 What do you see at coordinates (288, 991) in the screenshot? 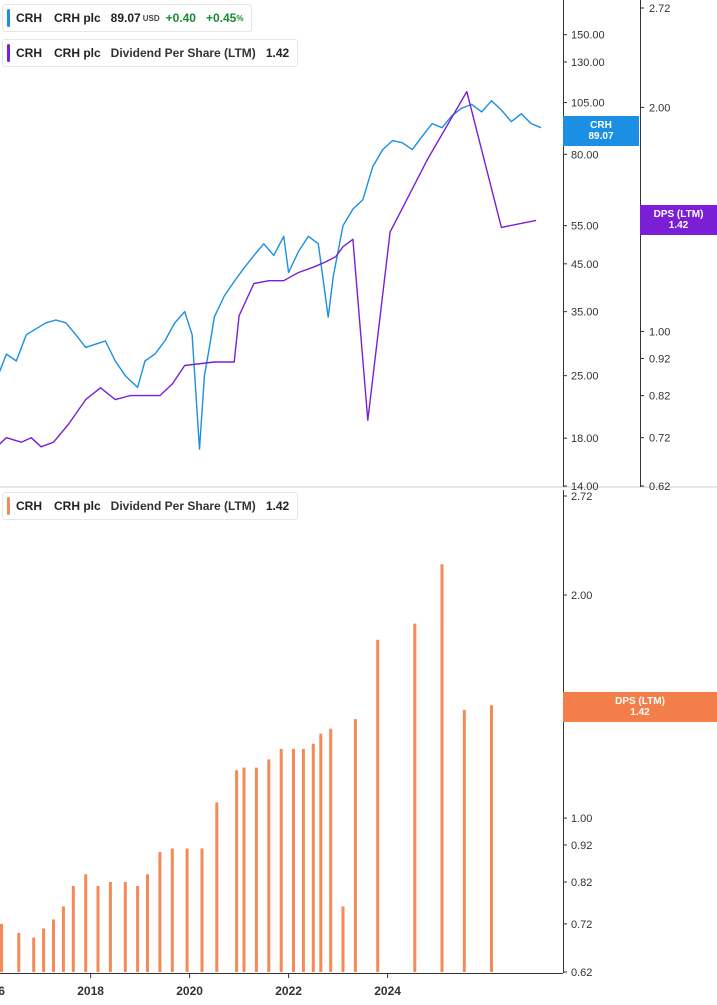
I see `x-tick-label: 2022` at bounding box center [288, 991].